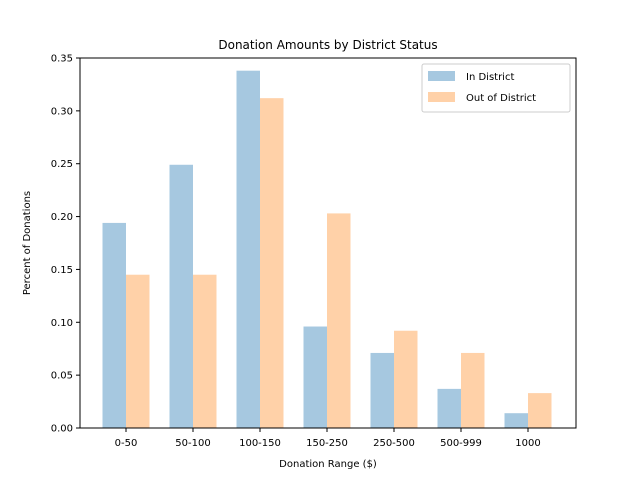 This screenshot has width=640, height=480. I want to click on y-tick-label: 0.35, so click(62, 59).